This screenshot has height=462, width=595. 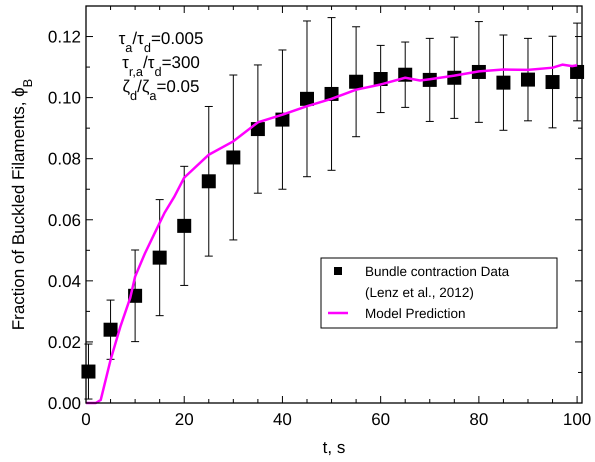 What do you see at coordinates (64, 159) in the screenshot?
I see `y-tick-label: 0.08` at bounding box center [64, 159].